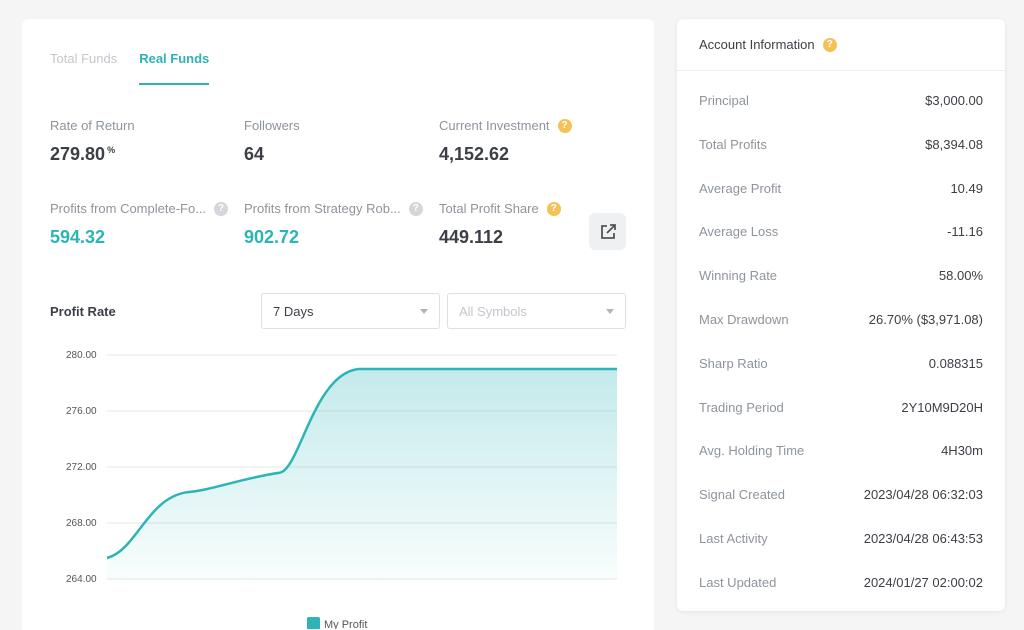 This screenshot has width=1024, height=630. What do you see at coordinates (536, 311) in the screenshot?
I see `symbols-select: All Symbols` at bounding box center [536, 311].